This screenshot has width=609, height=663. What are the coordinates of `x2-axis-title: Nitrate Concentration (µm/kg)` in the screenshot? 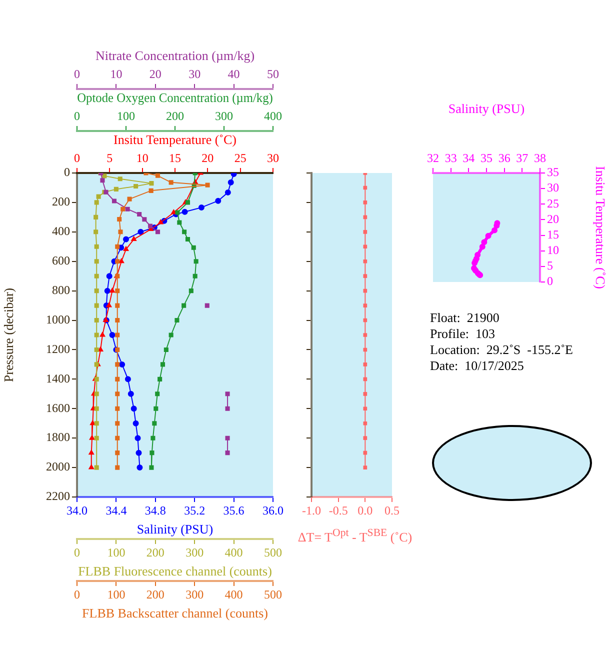 It's located at (175, 56).